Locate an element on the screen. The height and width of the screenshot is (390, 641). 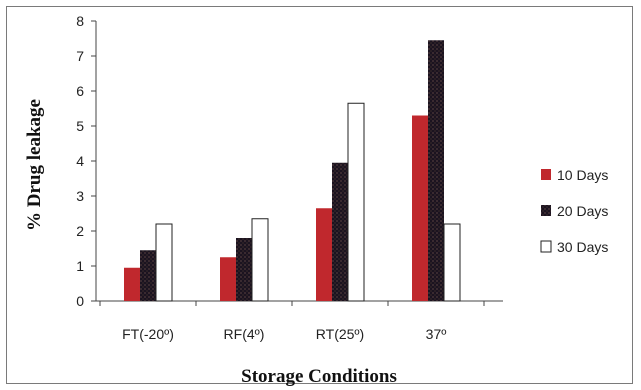
y-tick-label: 0 is located at coordinates (80, 301).